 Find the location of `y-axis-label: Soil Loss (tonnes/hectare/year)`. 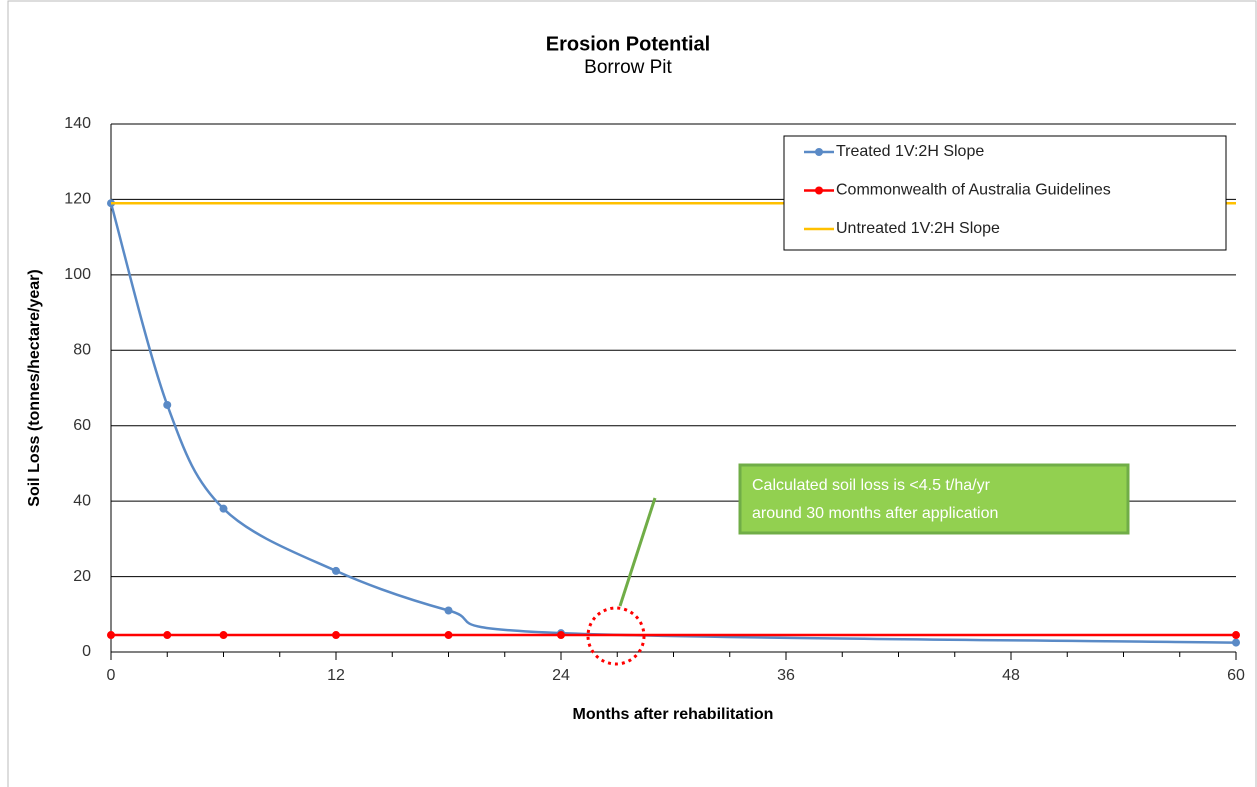

y-axis-label: Soil Loss (tonnes/hectare/year) is located at coordinates (34, 387).